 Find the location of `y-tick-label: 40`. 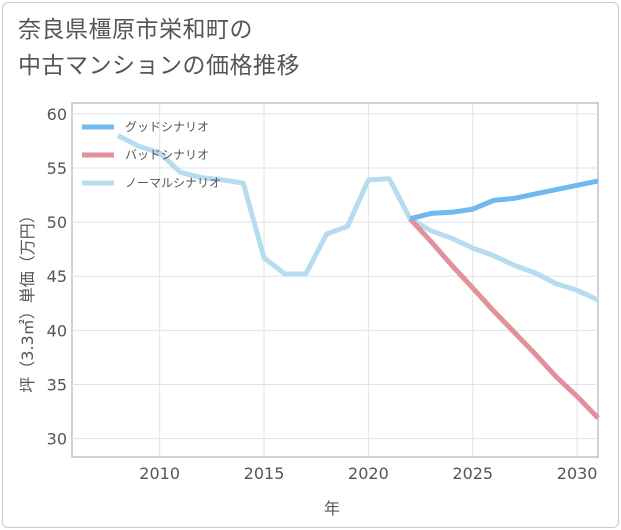

y-tick-label: 40 is located at coordinates (57, 330).